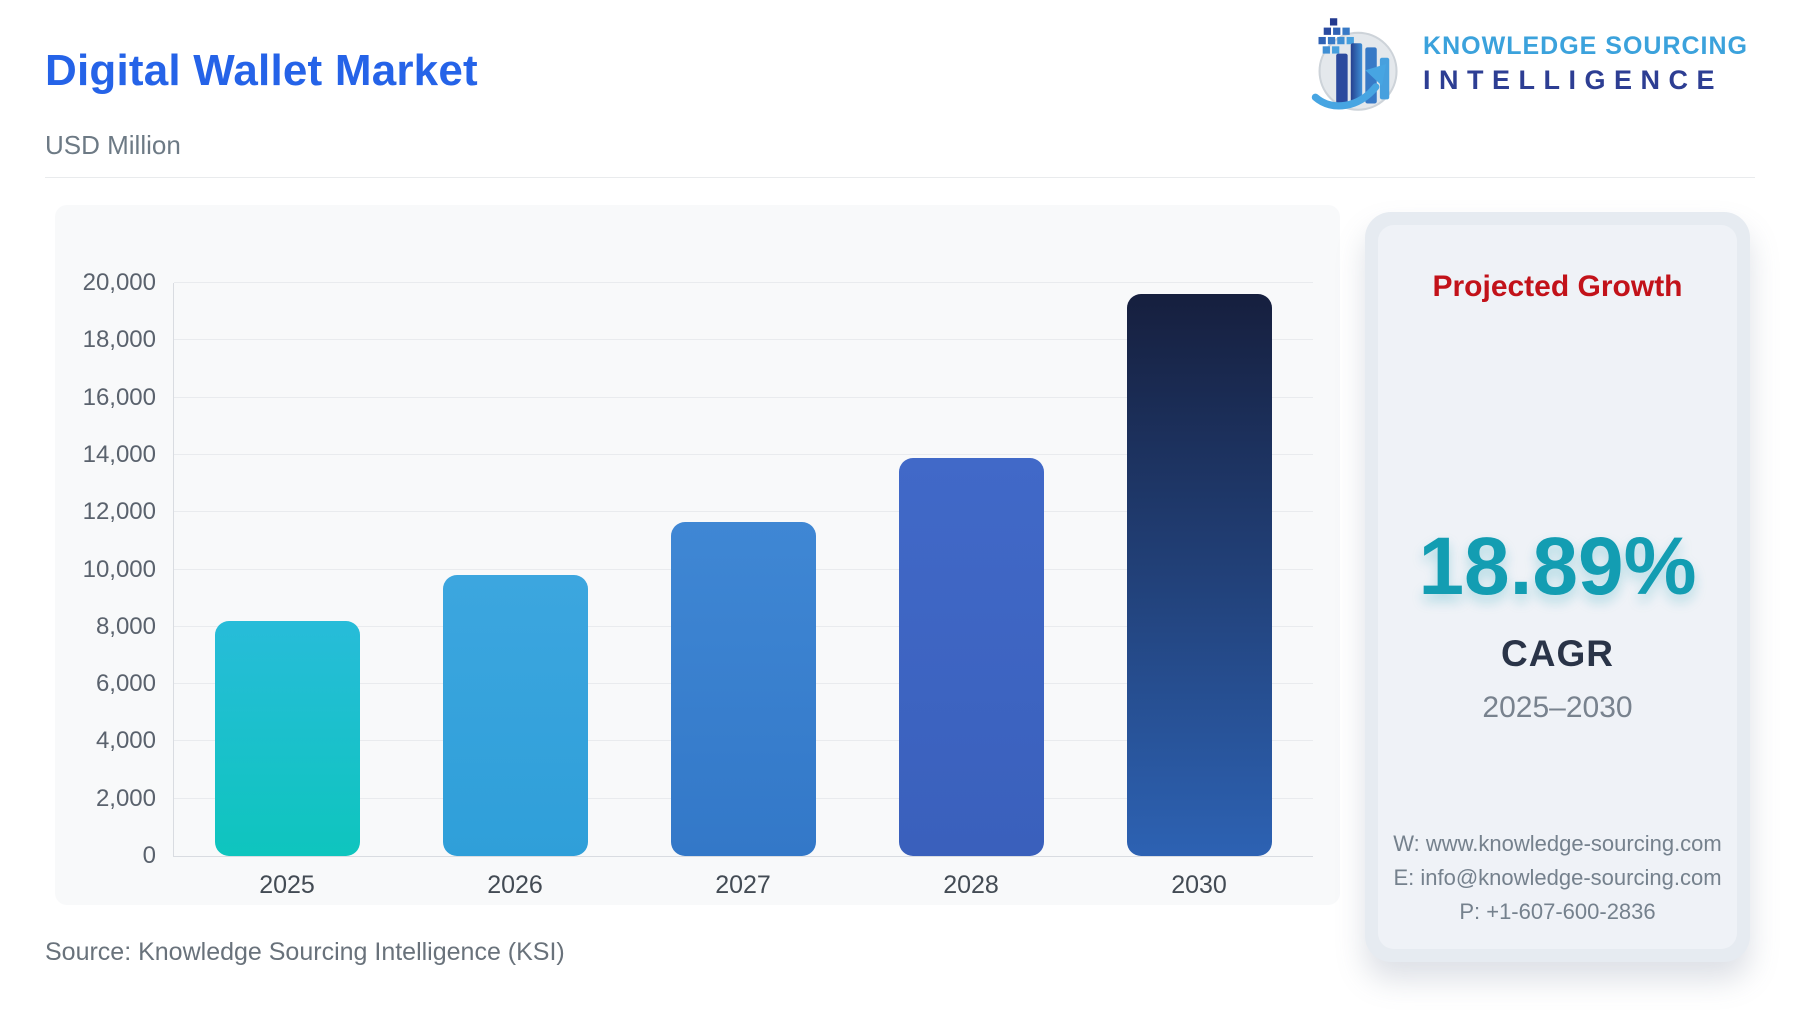 The image size is (1800, 1012). I want to click on y-tick-label: 4,000, so click(125, 741).